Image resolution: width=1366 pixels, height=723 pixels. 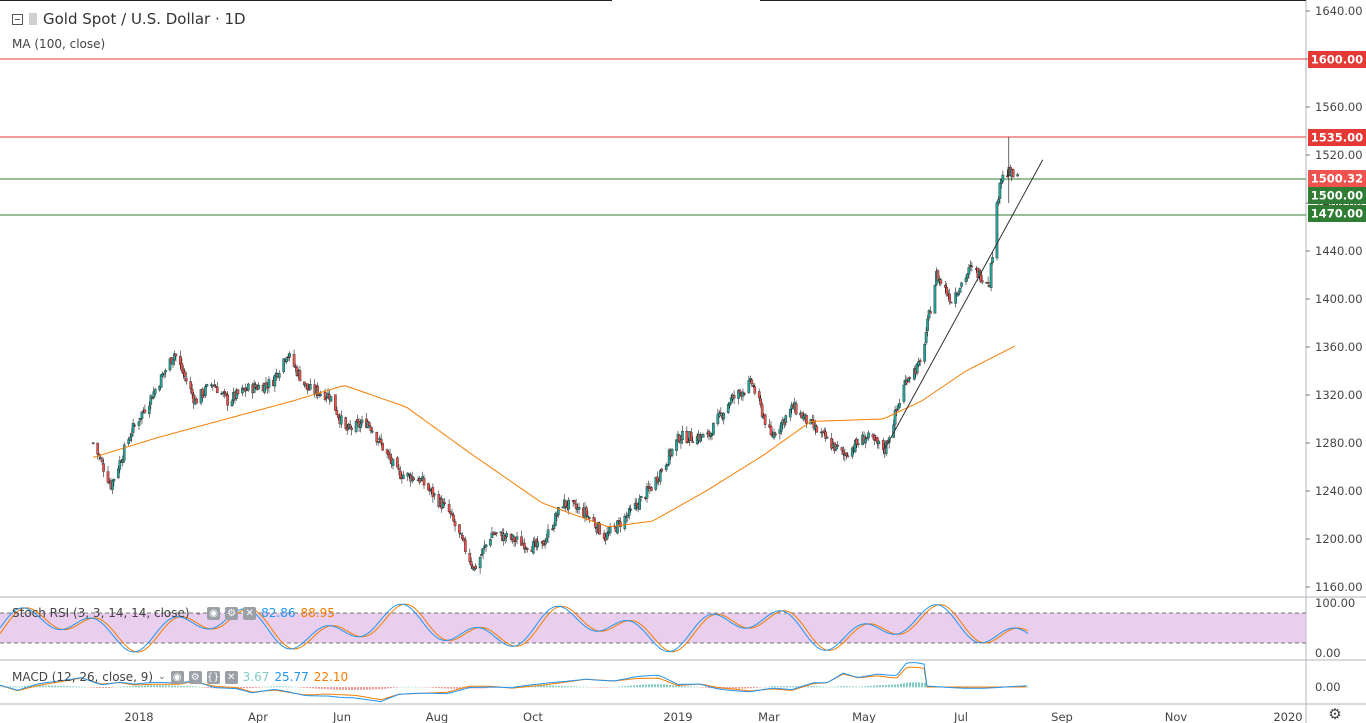 I want to click on settings-gear-icon: ⚙, so click(x=1335, y=714).